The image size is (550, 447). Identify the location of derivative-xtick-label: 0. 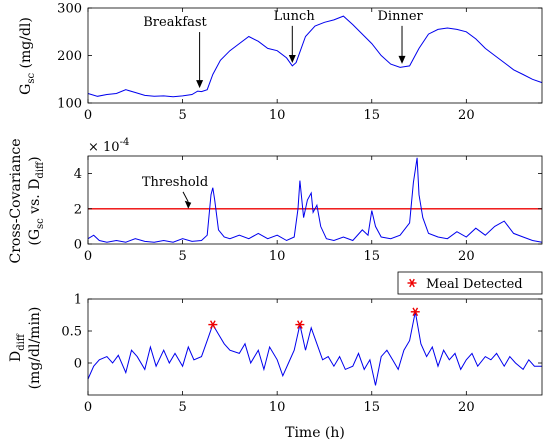
(88, 407).